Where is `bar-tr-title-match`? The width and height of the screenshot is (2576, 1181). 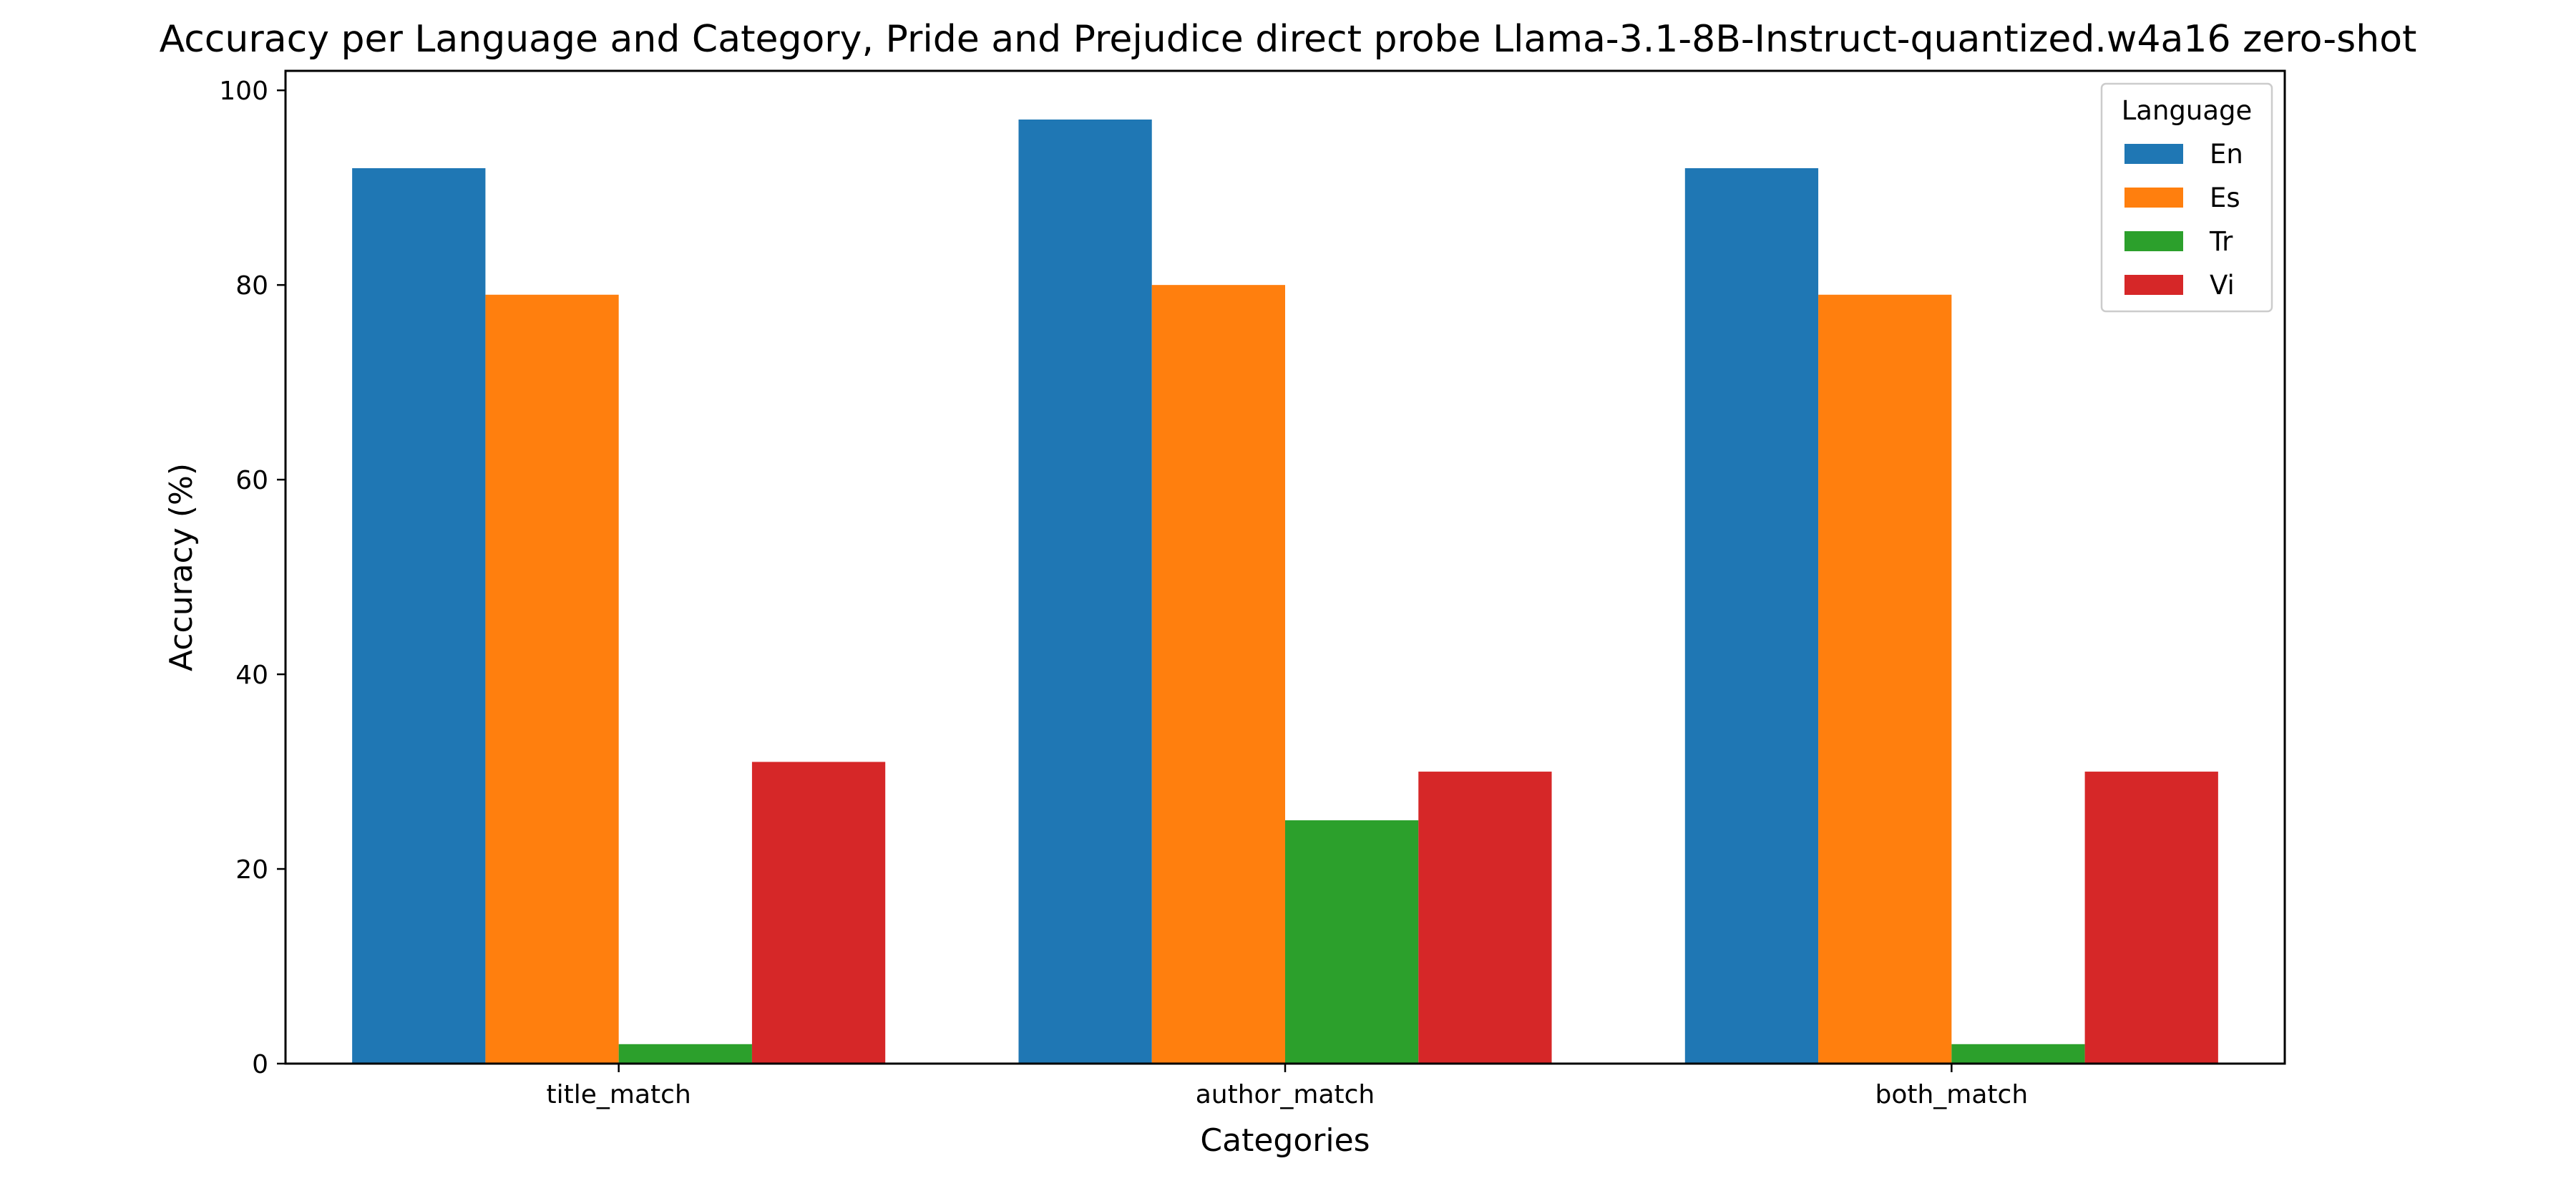 bar-tr-title-match is located at coordinates (685, 1054).